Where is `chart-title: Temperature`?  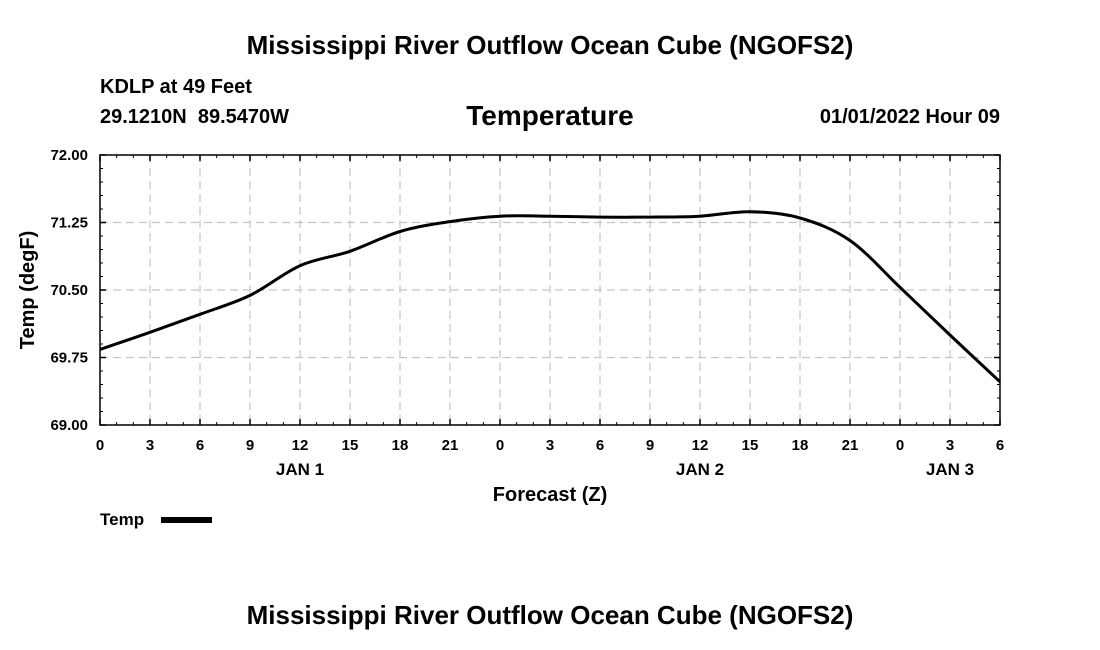
chart-title: Temperature is located at coordinates (550, 115).